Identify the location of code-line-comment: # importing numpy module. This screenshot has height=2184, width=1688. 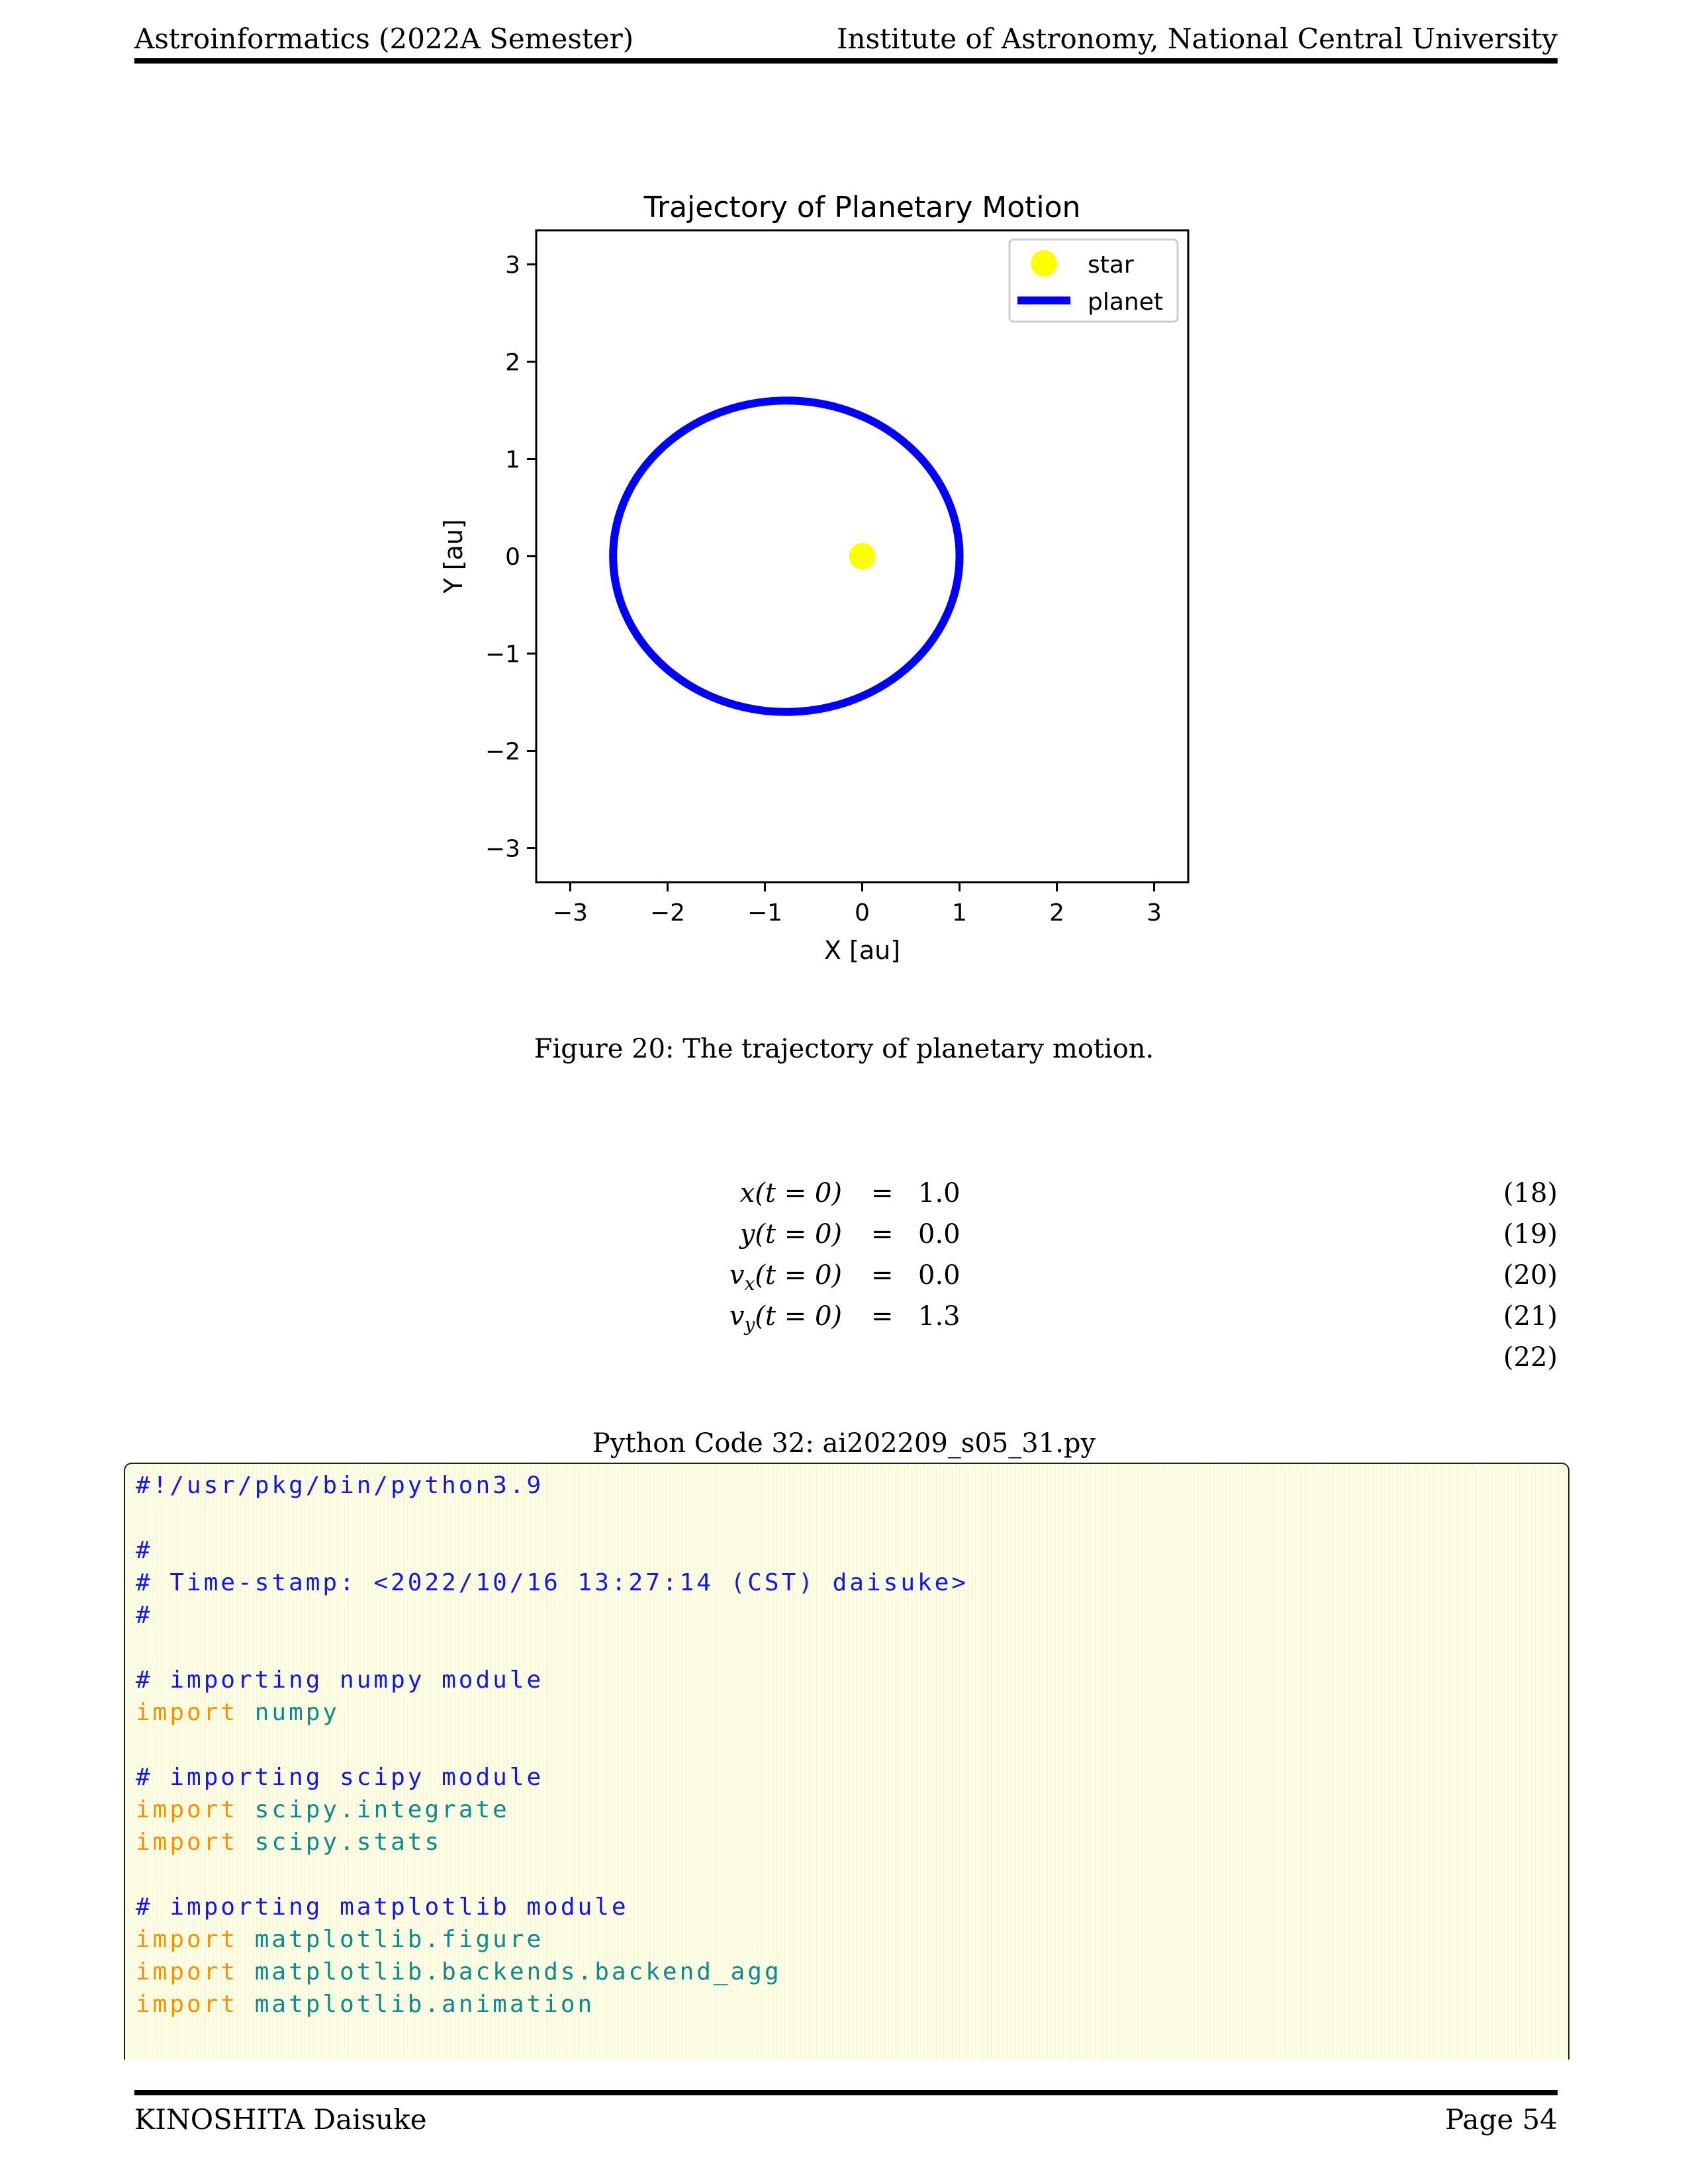
(340, 1680).